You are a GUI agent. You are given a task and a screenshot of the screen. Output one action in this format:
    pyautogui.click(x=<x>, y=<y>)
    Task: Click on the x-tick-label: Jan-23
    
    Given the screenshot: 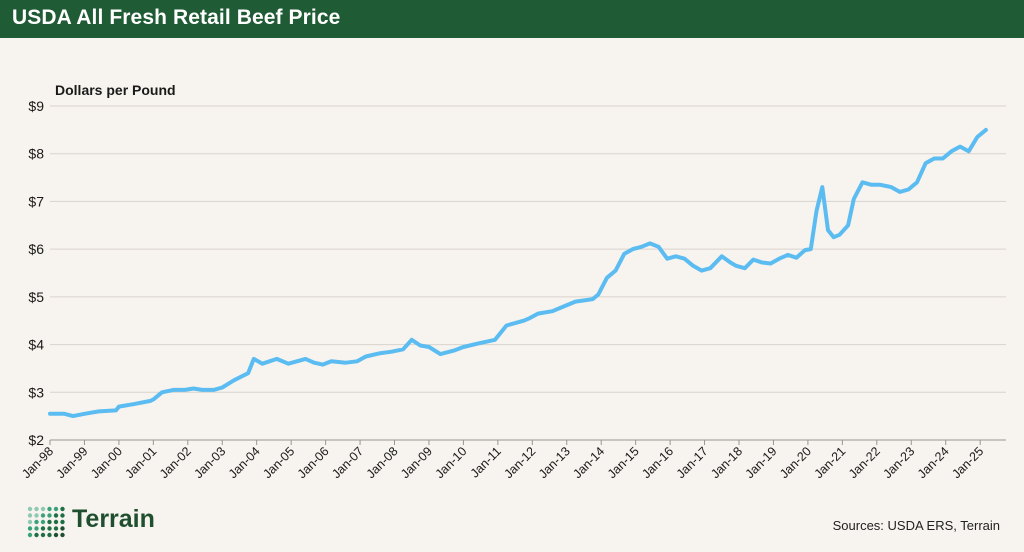 What is the action you would take?
    pyautogui.click(x=898, y=462)
    